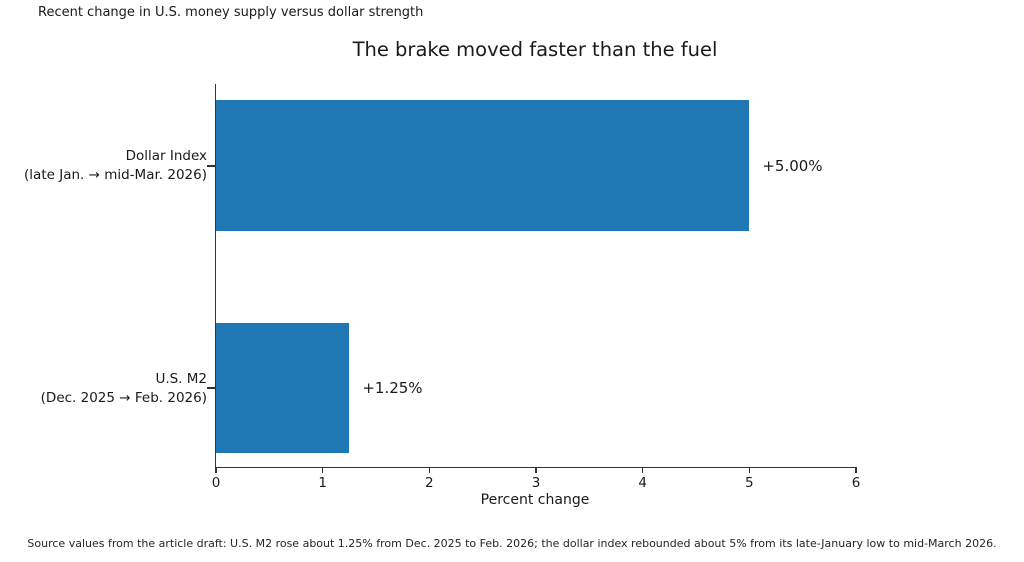 The width and height of the screenshot is (1024, 562). I want to click on bar-dollar-index, so click(483, 165).